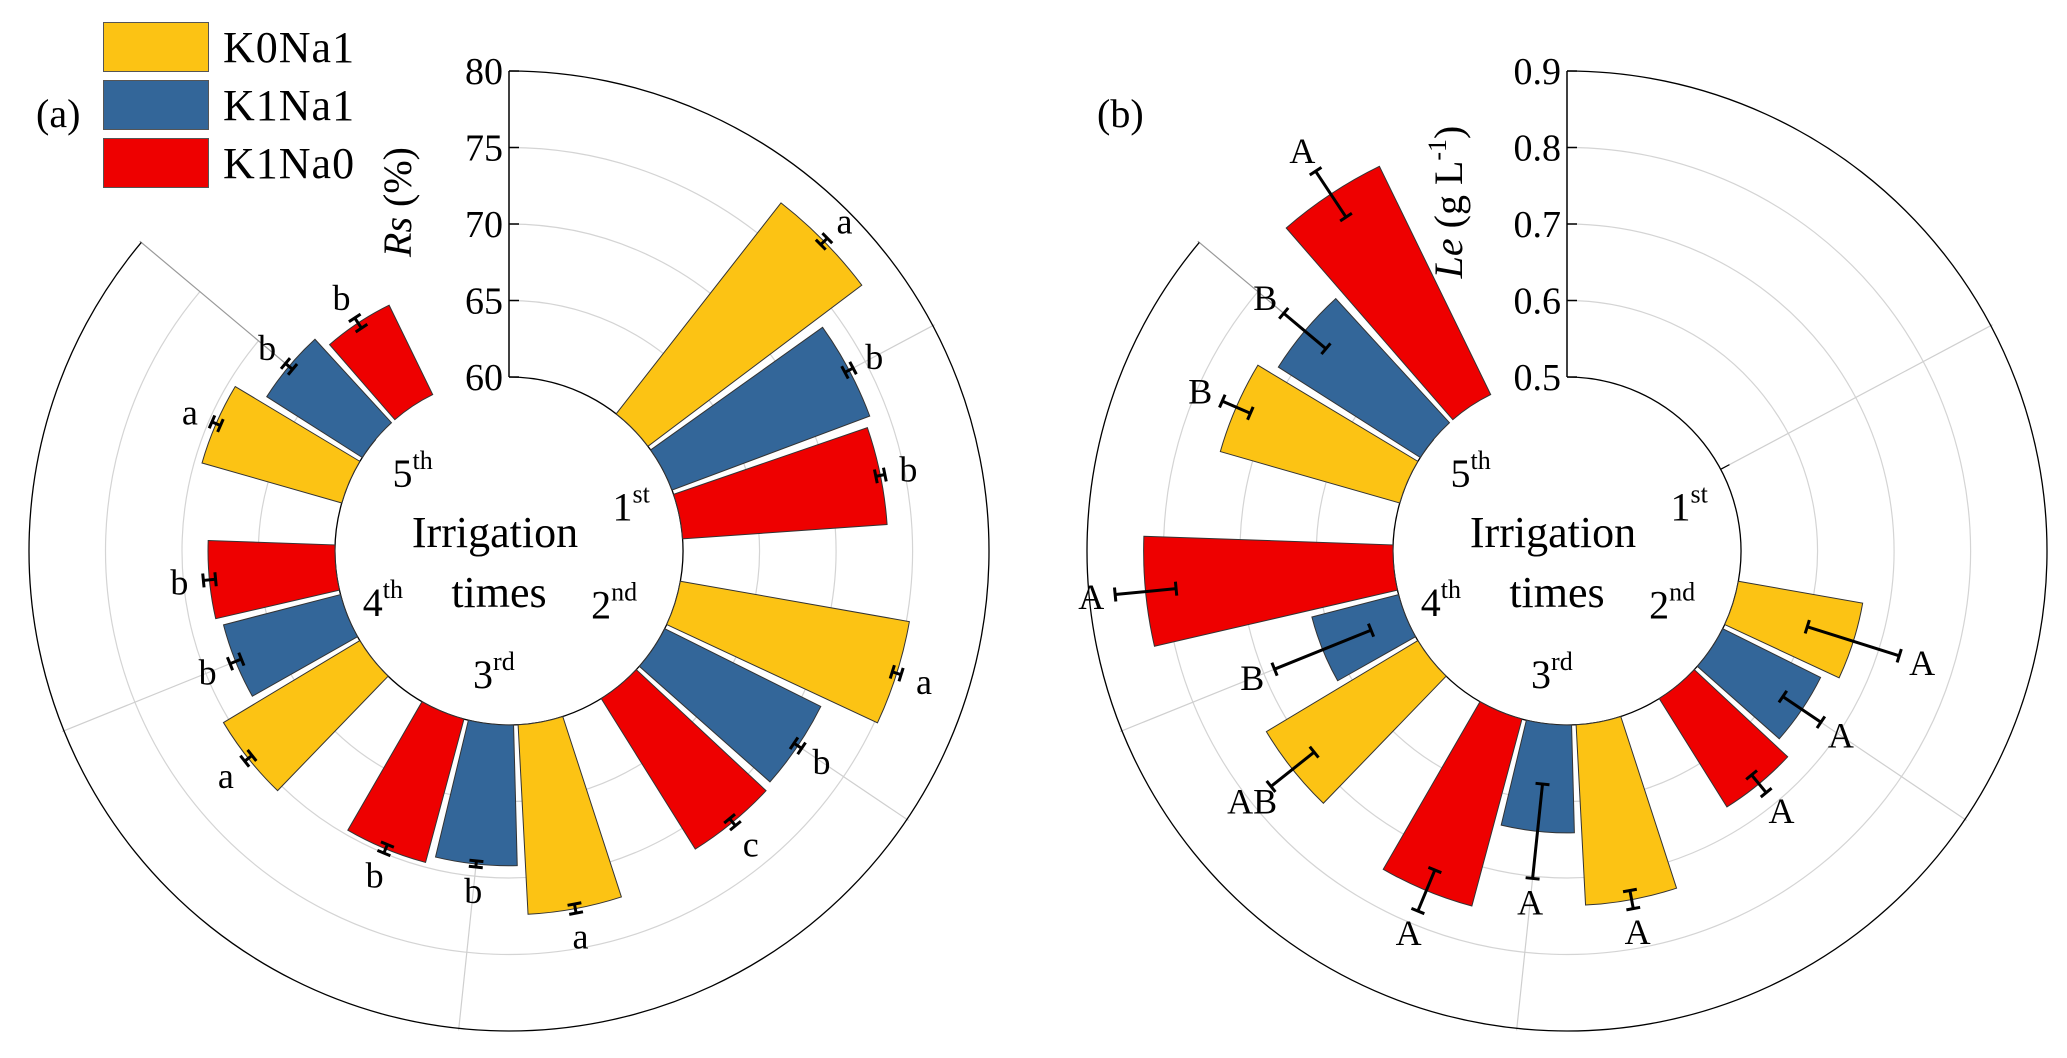  What do you see at coordinates (397, 182) in the screenshot?
I see `axis-title-unit: (%)` at bounding box center [397, 182].